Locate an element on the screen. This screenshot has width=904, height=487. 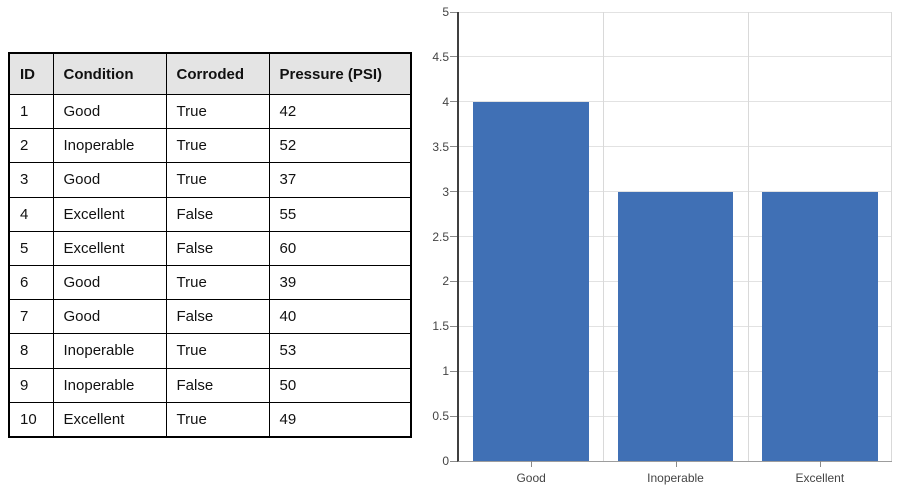
x-category-label: Excellent is located at coordinates (820, 478).